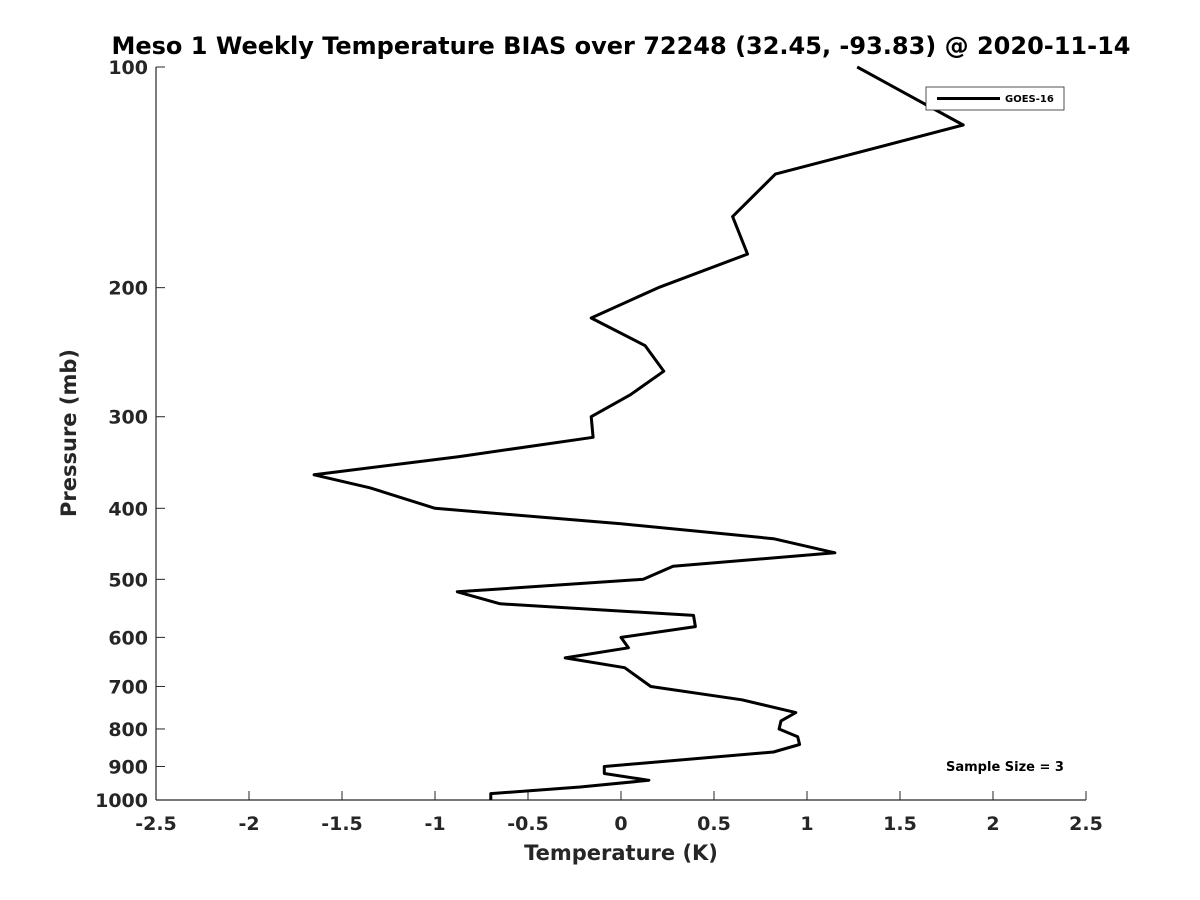  Describe the element at coordinates (128, 638) in the screenshot. I see `y-tick-label: 600` at that location.